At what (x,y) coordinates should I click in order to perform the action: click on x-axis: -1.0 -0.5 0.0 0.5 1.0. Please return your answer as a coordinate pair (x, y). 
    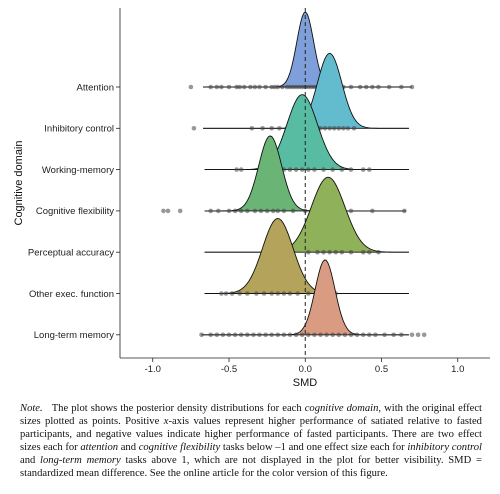
    Looking at the image, I should click on (305, 366).